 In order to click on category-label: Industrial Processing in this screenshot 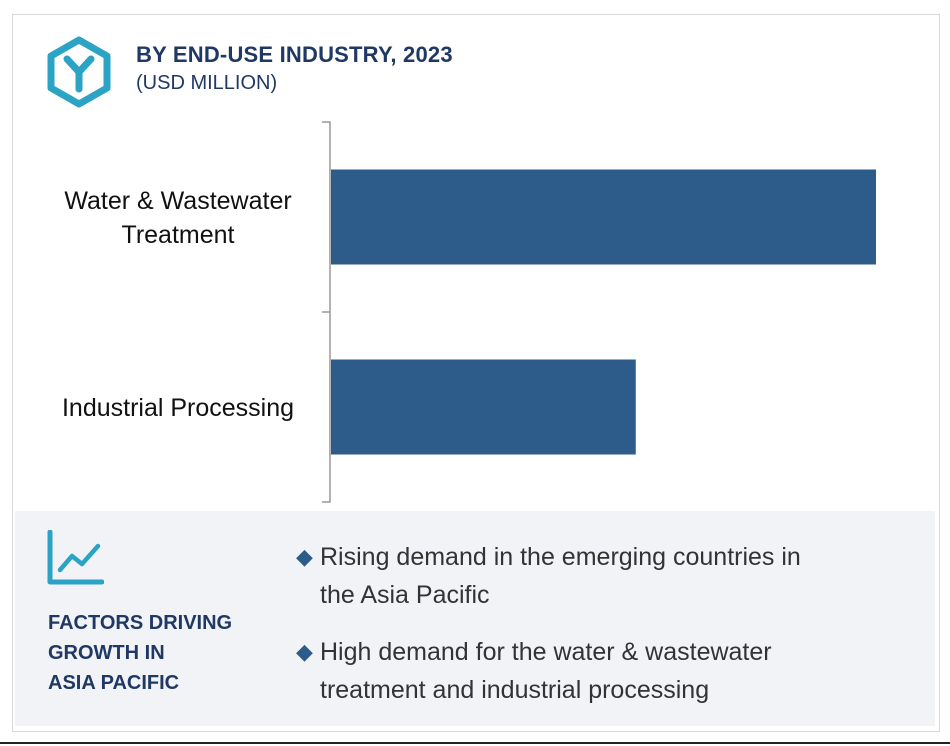, I will do `click(178, 408)`.